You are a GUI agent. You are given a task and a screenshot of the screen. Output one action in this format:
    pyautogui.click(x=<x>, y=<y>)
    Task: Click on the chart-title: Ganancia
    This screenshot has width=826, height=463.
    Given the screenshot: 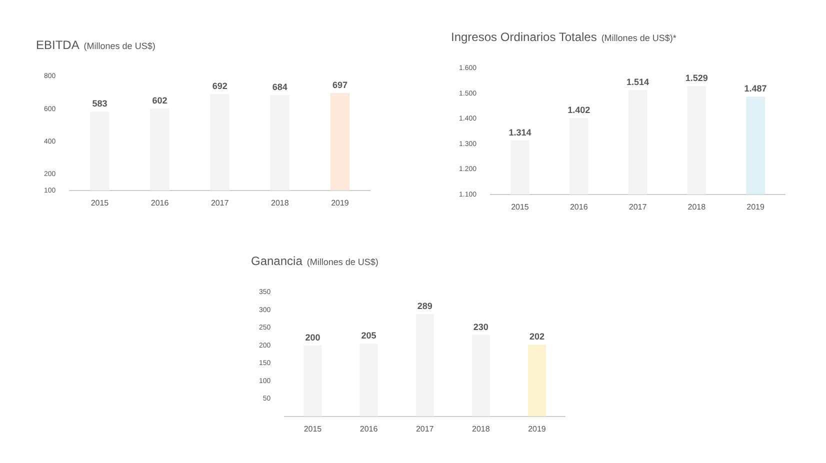 What is the action you would take?
    pyautogui.click(x=276, y=261)
    